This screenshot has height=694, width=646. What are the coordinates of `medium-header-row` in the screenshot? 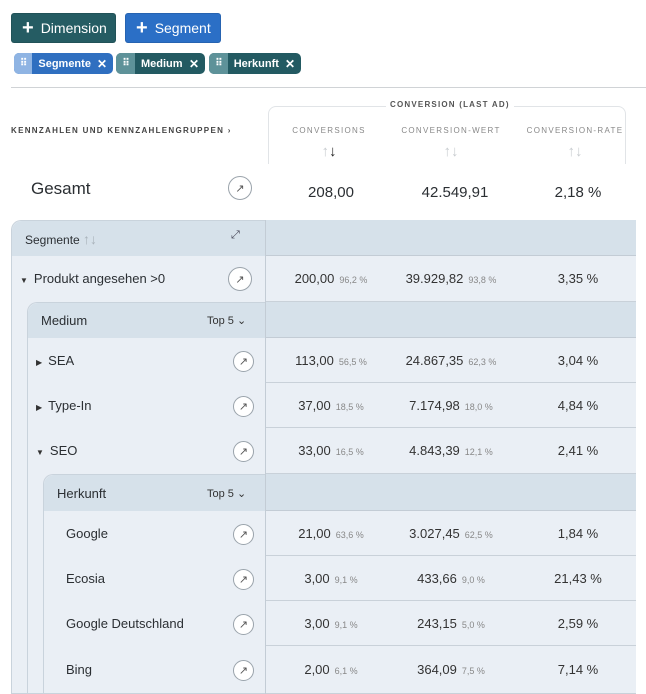 It's located at (451, 320).